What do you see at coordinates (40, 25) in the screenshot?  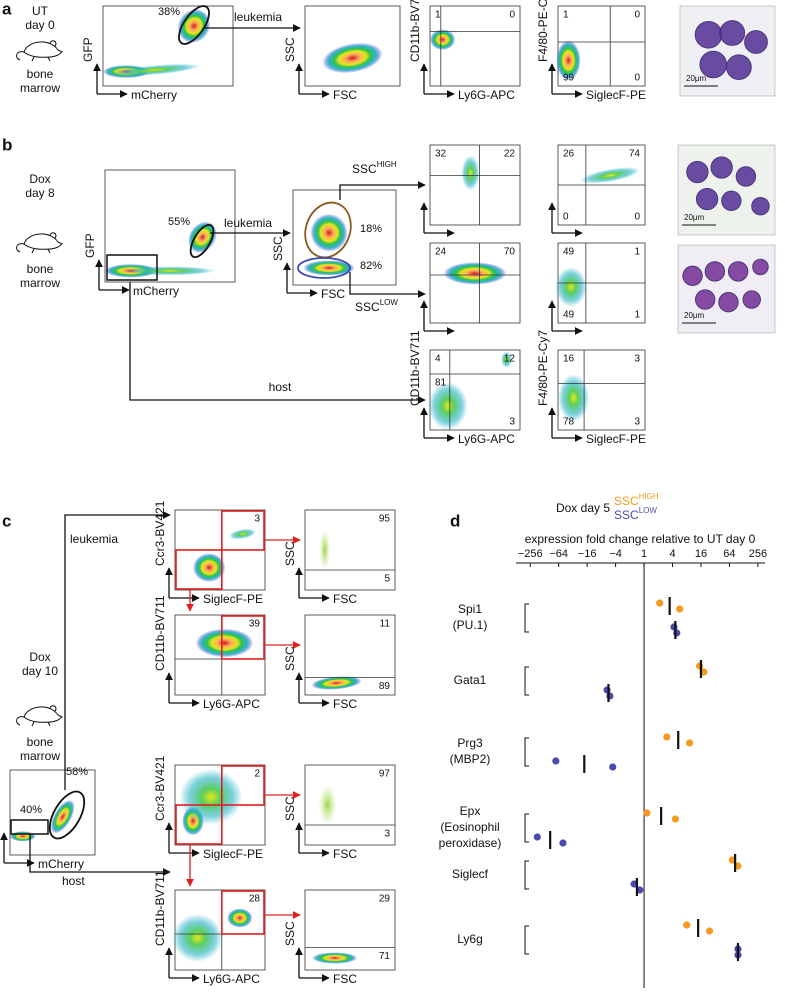 I see `sample-label: day 0` at bounding box center [40, 25].